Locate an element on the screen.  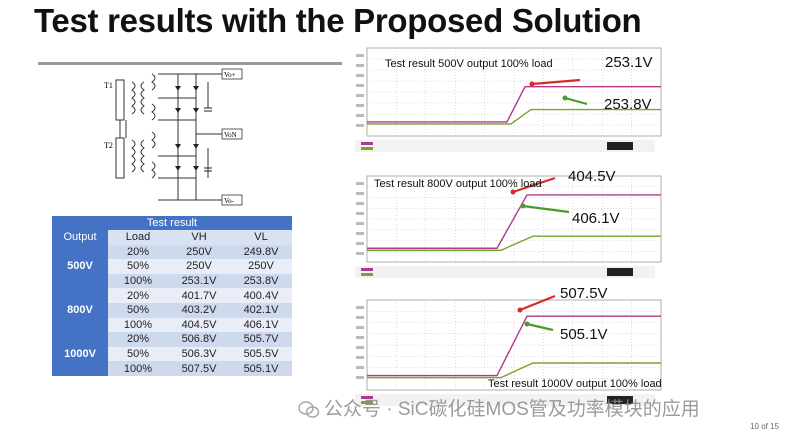
table-cell: 402.1V is located at coordinates (261, 310).